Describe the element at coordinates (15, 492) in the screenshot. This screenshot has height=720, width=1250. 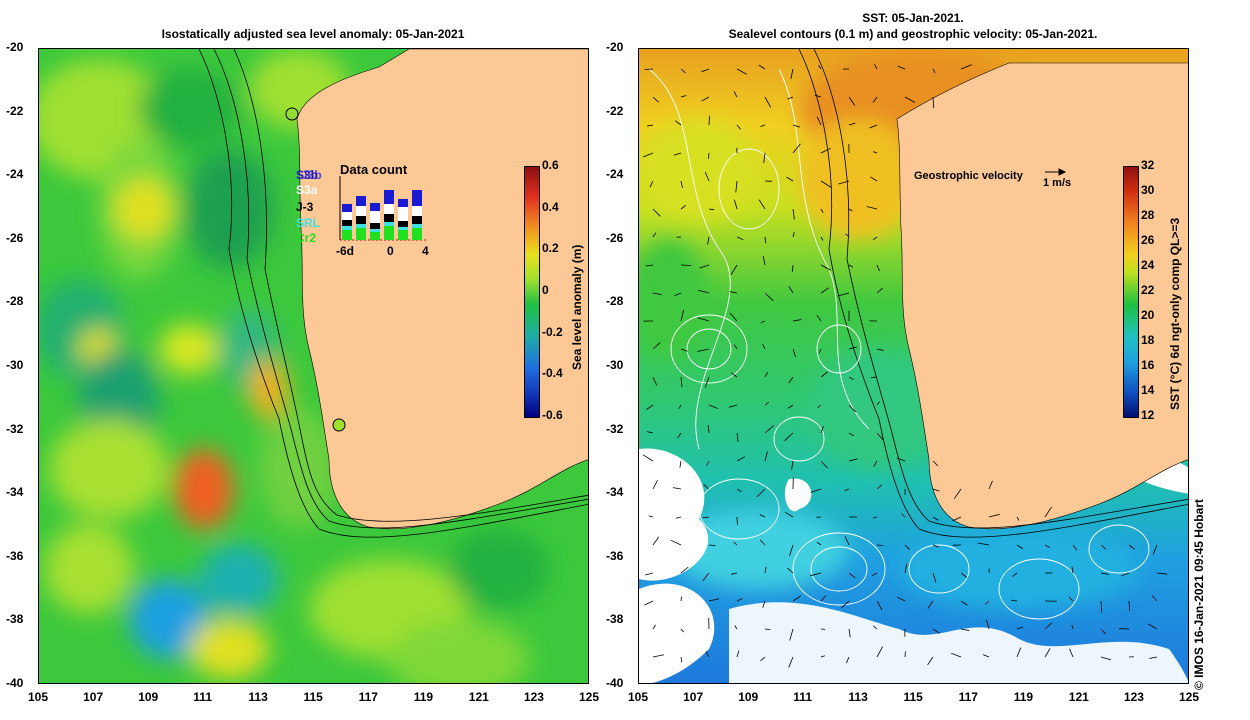
I see `latitude-tick-label: -34` at that location.